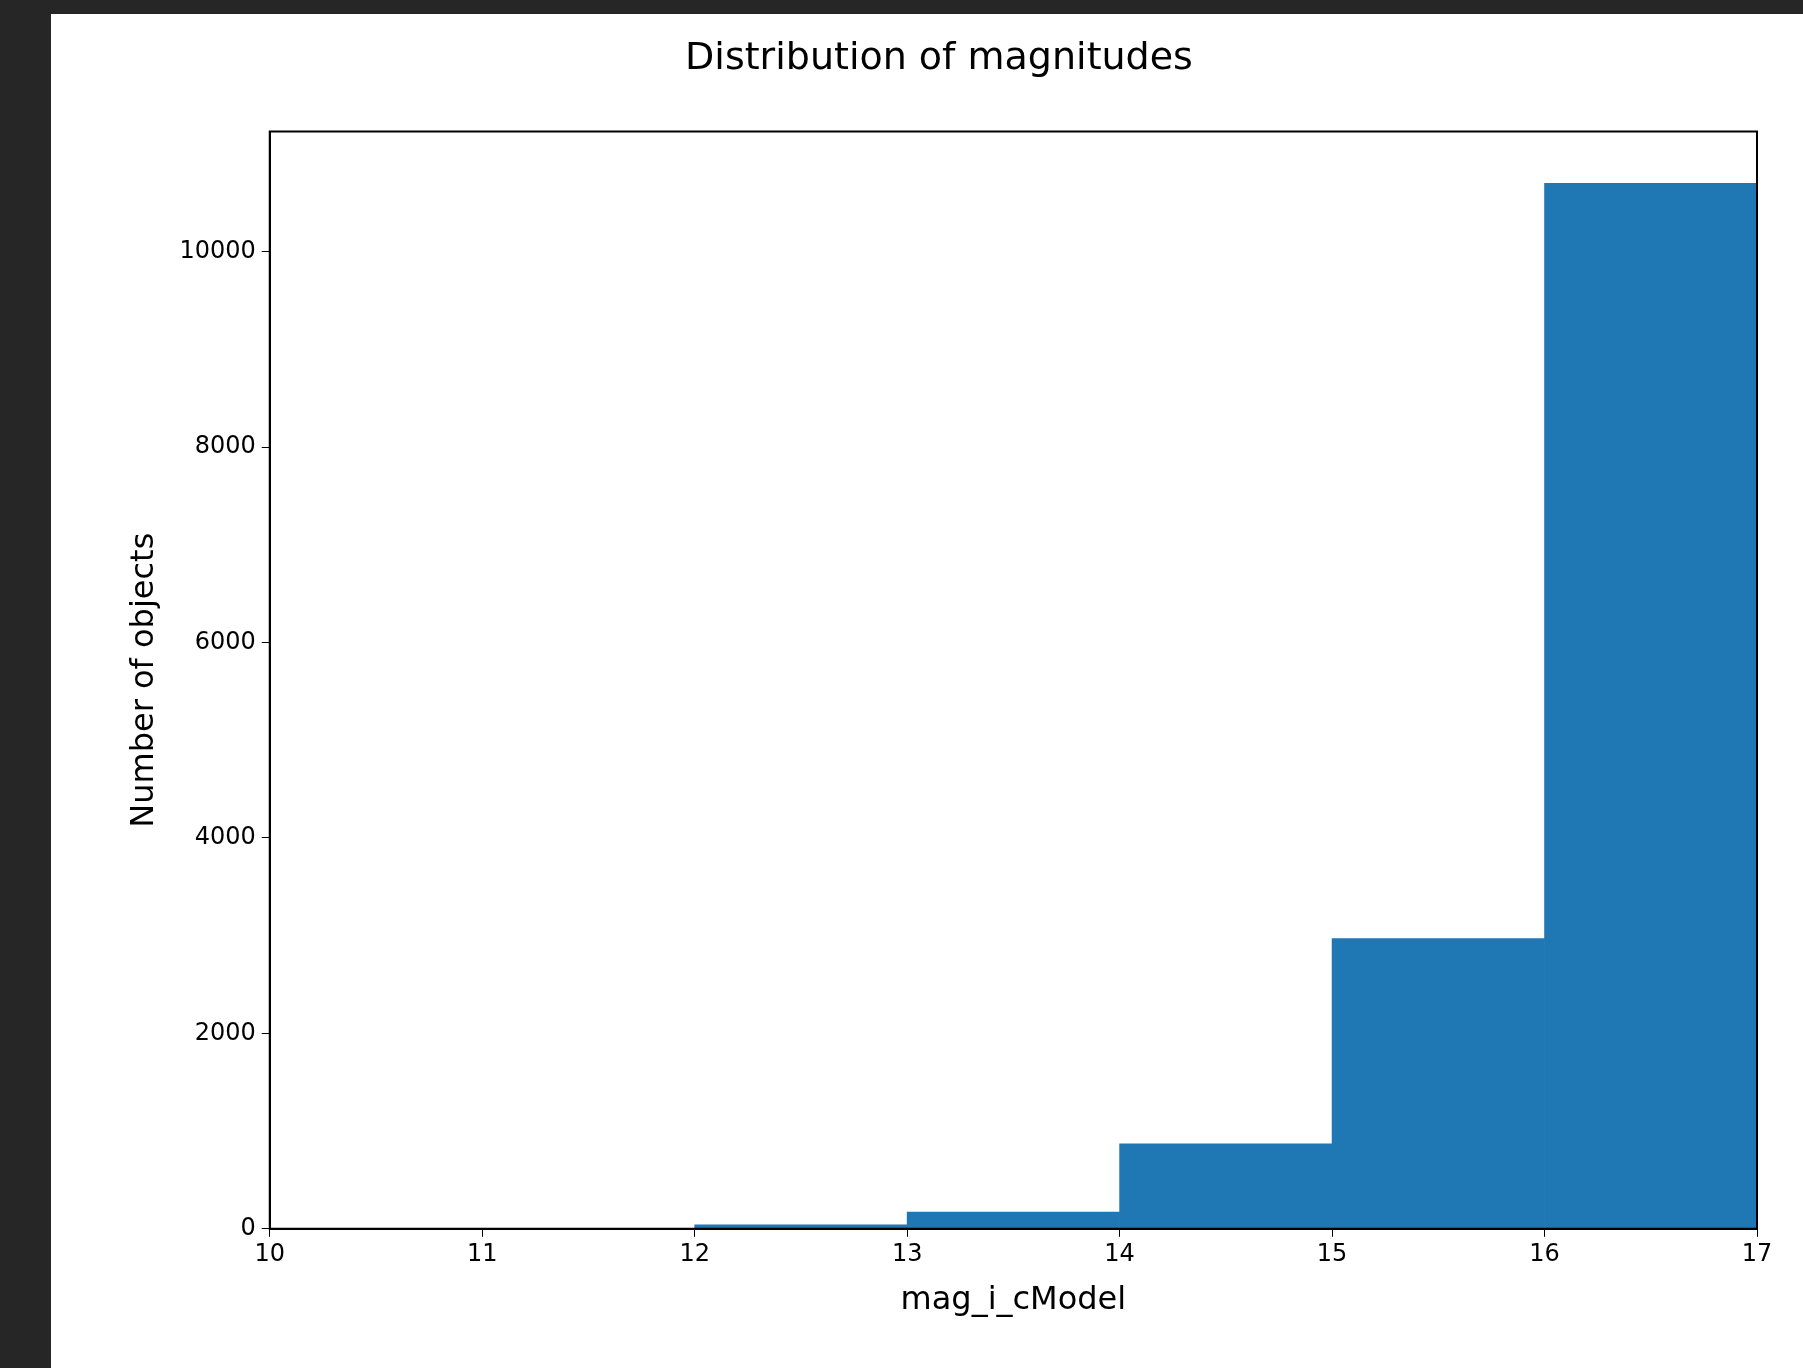 This screenshot has height=1368, width=1803. What do you see at coordinates (225, 445) in the screenshot?
I see `y-tick-label: 8000` at bounding box center [225, 445].